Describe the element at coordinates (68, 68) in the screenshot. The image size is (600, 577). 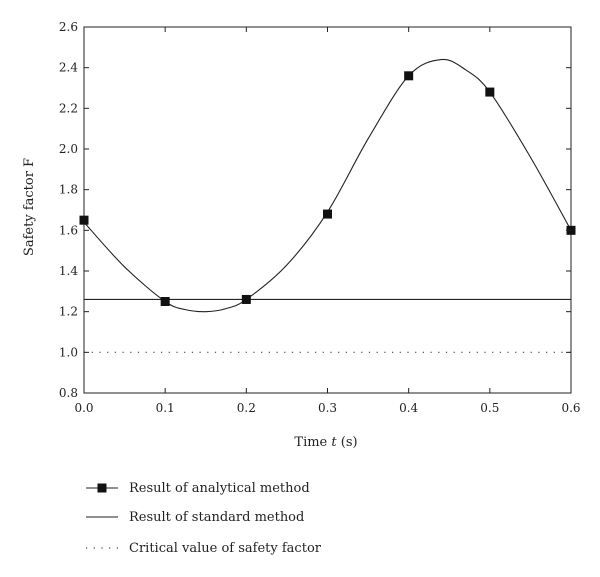
I see `y-tick-label: 2.4` at that location.